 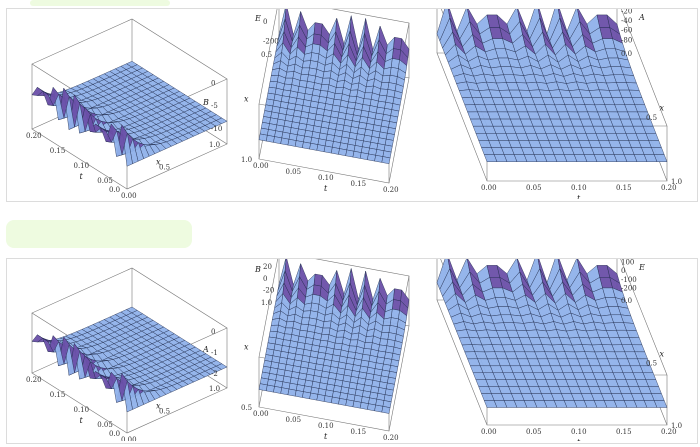 What do you see at coordinates (214, 374) in the screenshot?
I see `z-tick-label: -2` at bounding box center [214, 374].